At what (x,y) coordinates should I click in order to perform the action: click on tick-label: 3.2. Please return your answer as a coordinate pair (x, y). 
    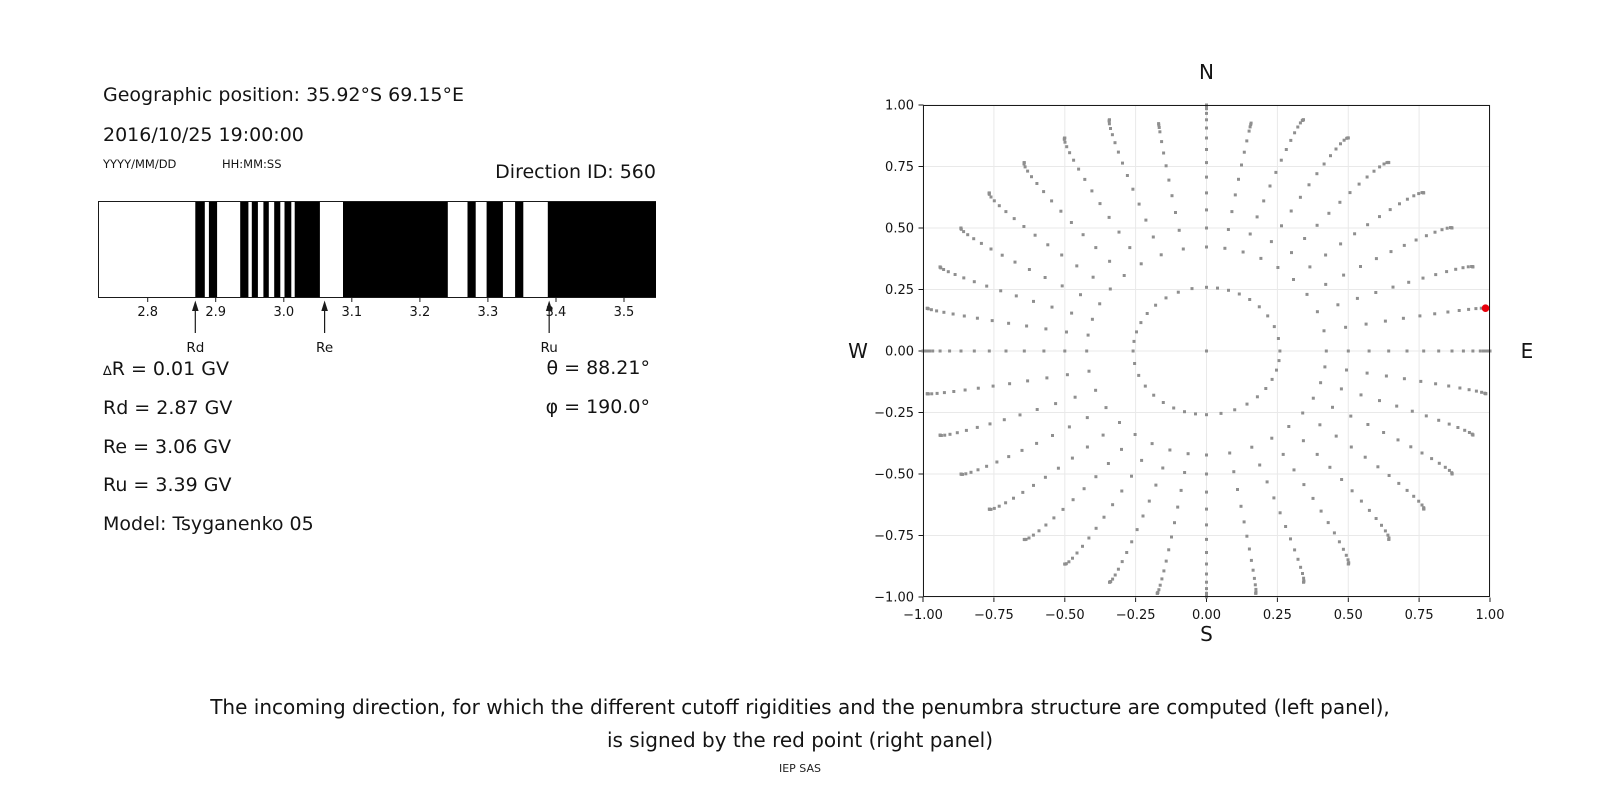
    Looking at the image, I should click on (420, 312).